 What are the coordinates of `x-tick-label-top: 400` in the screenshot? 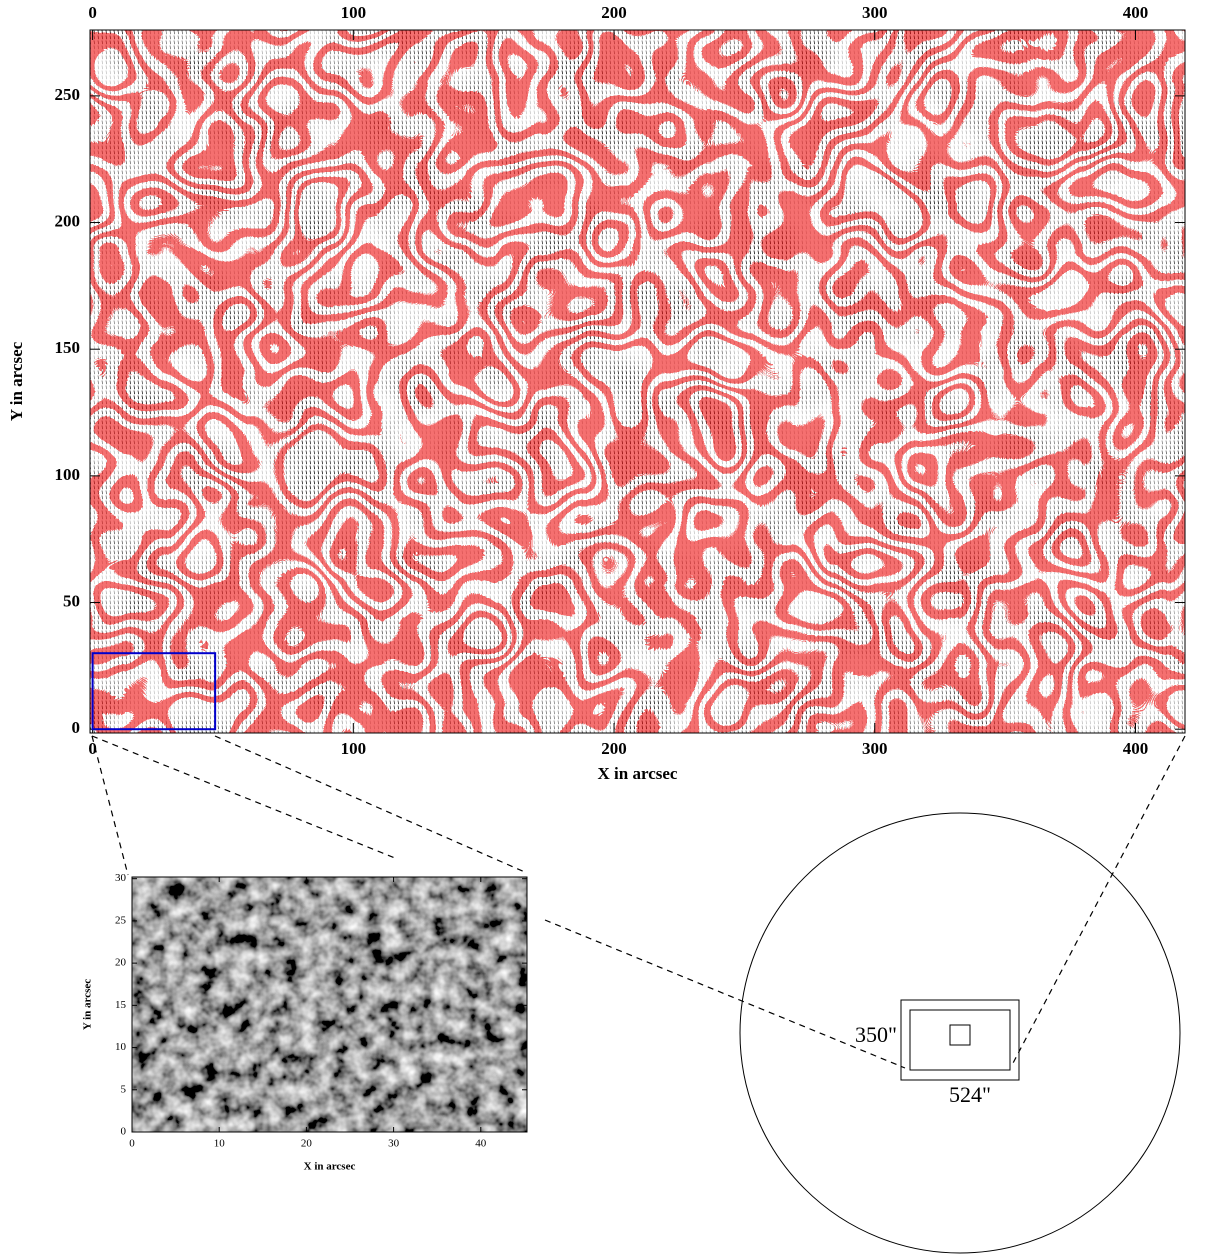 It's located at (1136, 12).